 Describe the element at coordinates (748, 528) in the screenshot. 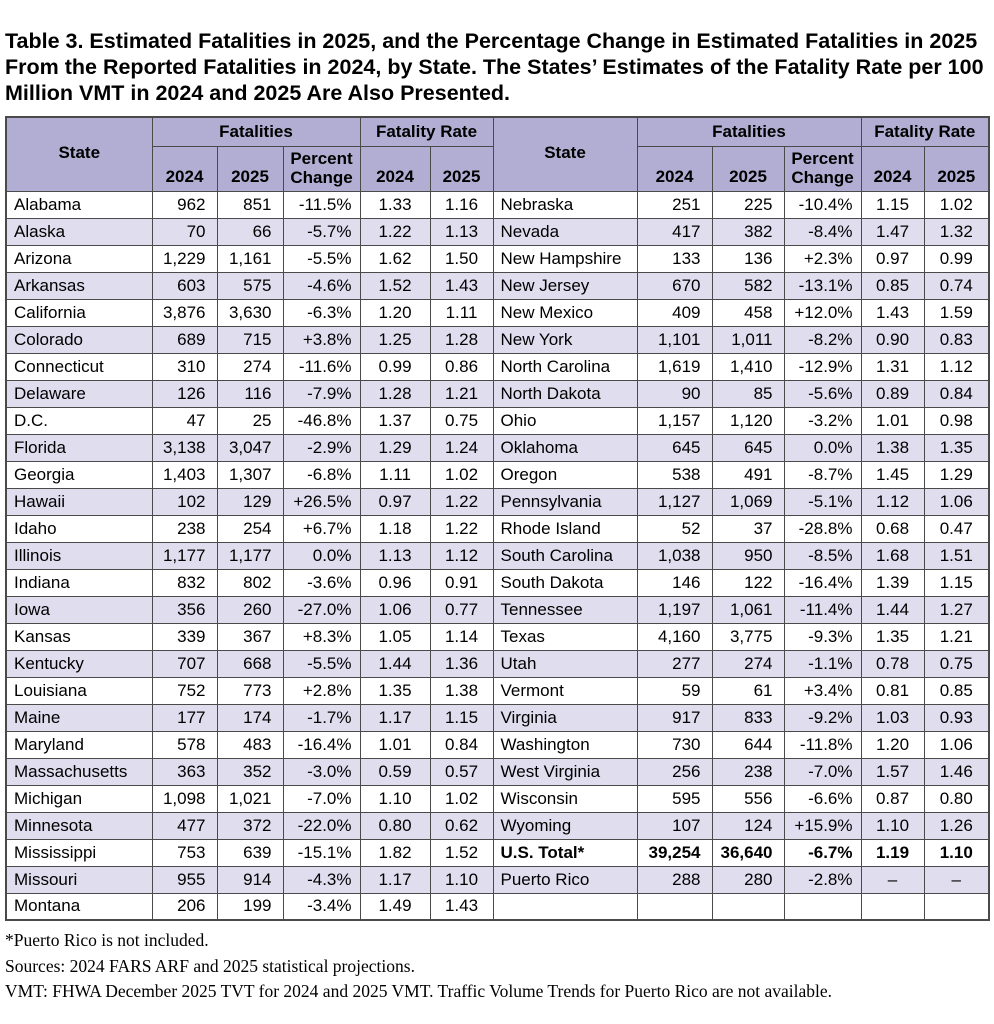

I see `value-cell: 37` at that location.